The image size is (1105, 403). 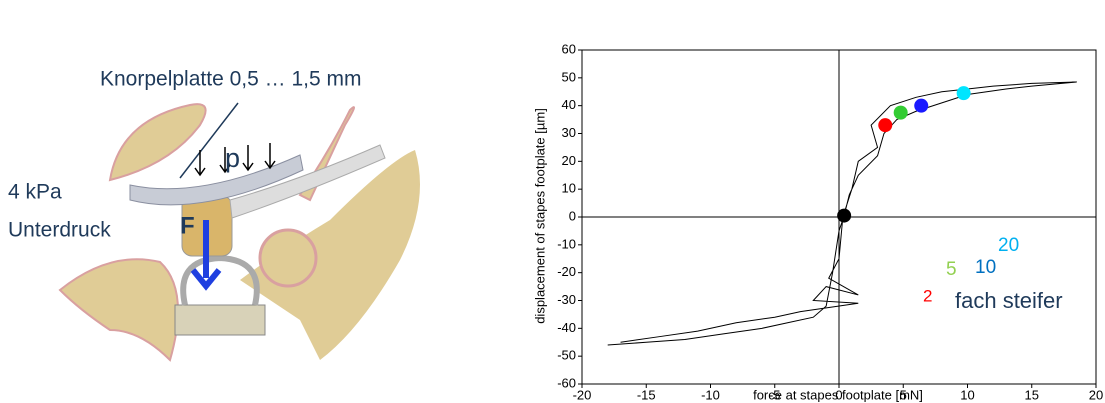 I want to click on y-tick-label: -10, so click(x=566, y=243).